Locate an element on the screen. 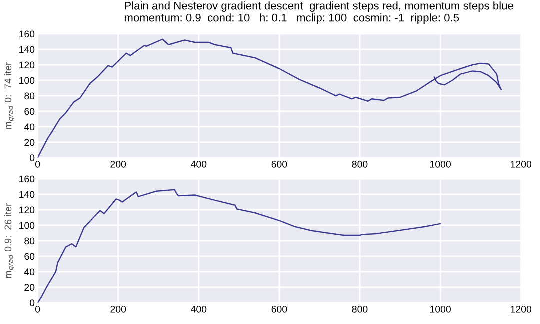  y-axis-title: m$_{grad}$ 0: 74 iter is located at coordinates (9, 96).